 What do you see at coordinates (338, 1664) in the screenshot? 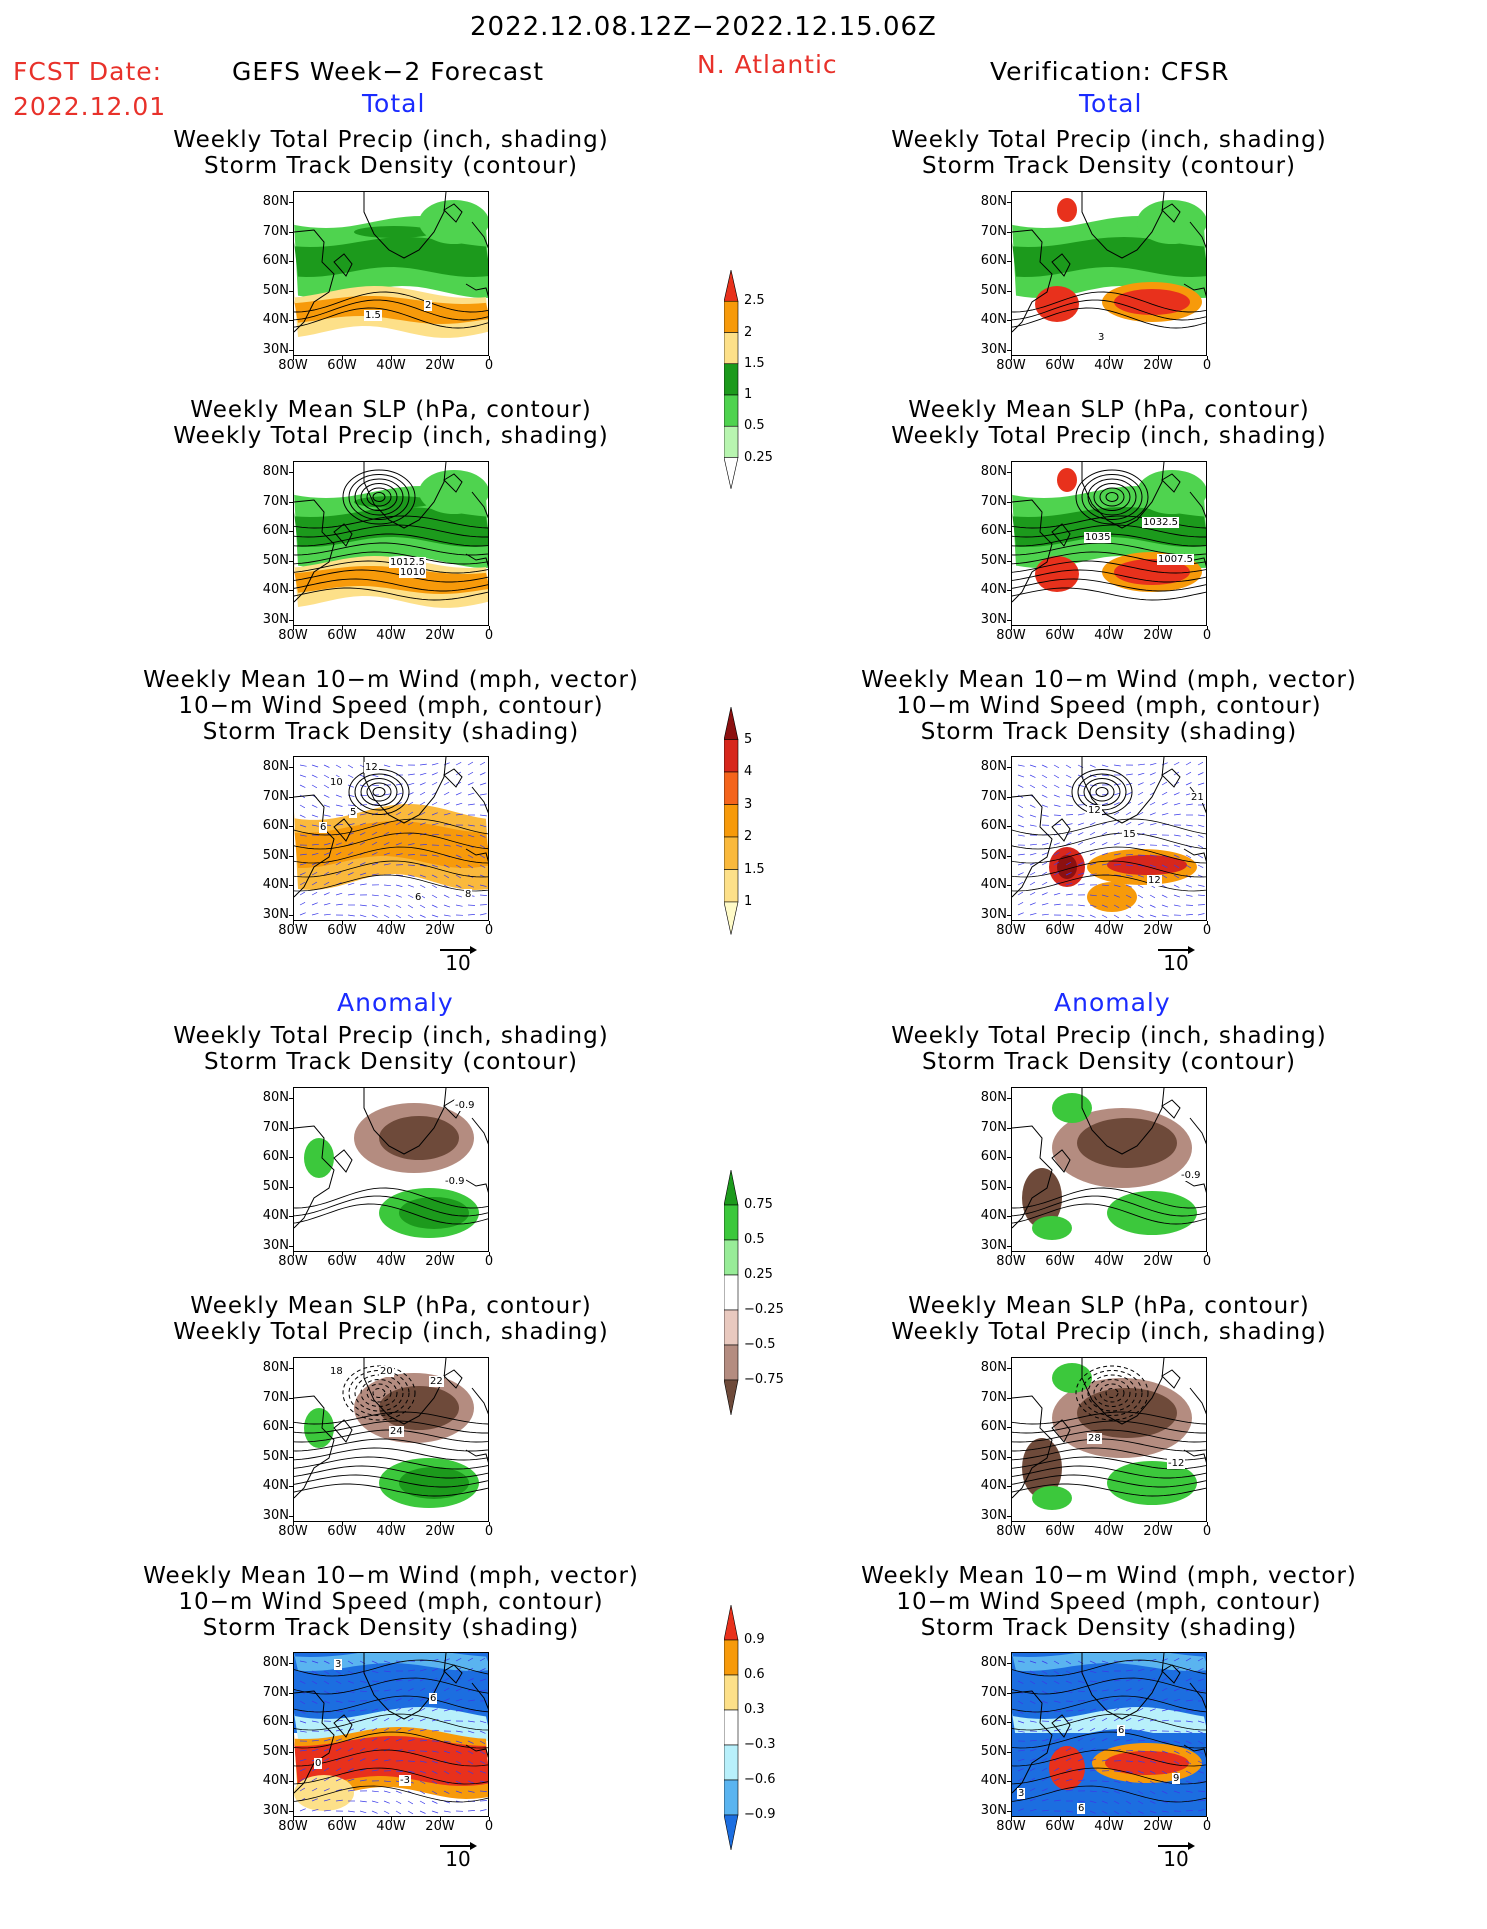
I see `contour-label-6-left-1: 3` at bounding box center [338, 1664].